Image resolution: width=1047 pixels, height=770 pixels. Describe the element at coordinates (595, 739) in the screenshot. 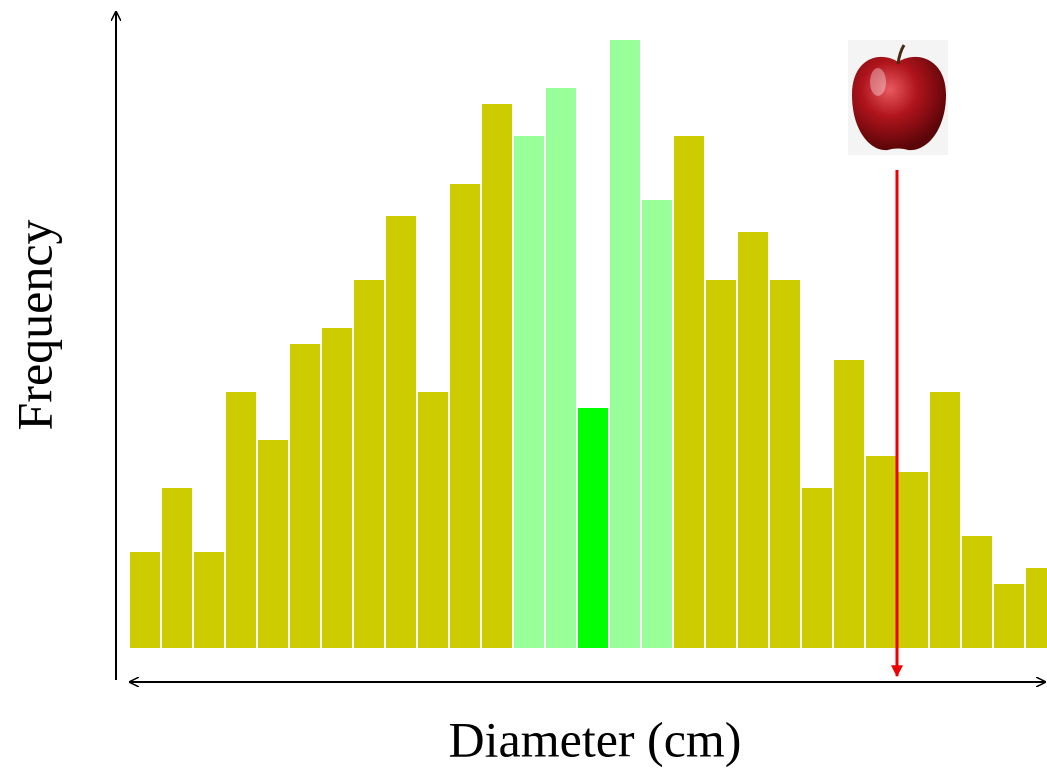

I see `x-axis-label: Diameter (cm)` at that location.